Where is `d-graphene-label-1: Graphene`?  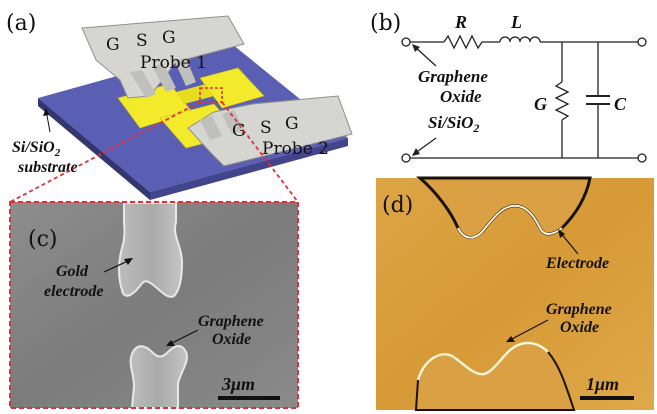
d-graphene-label-1: Graphene is located at coordinates (579, 309).